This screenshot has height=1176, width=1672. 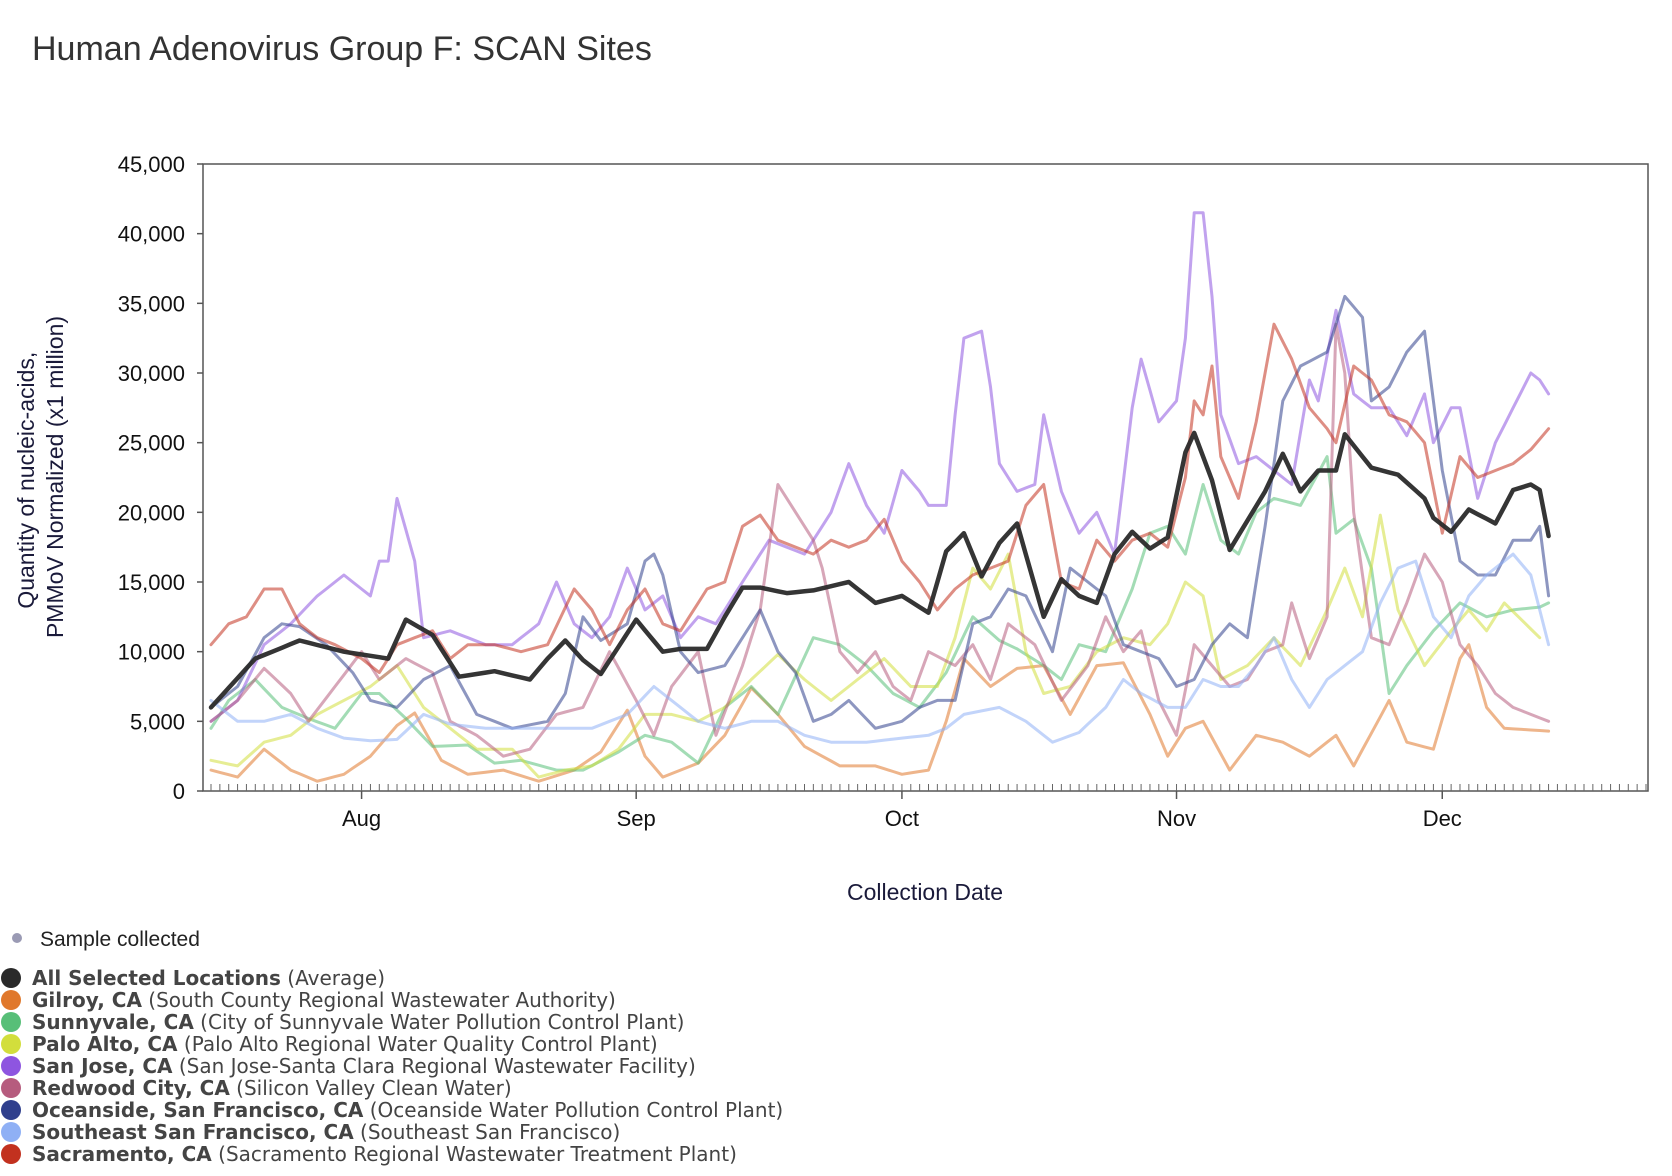 What do you see at coordinates (151, 373) in the screenshot?
I see `y-tick-label: 30,000` at bounding box center [151, 373].